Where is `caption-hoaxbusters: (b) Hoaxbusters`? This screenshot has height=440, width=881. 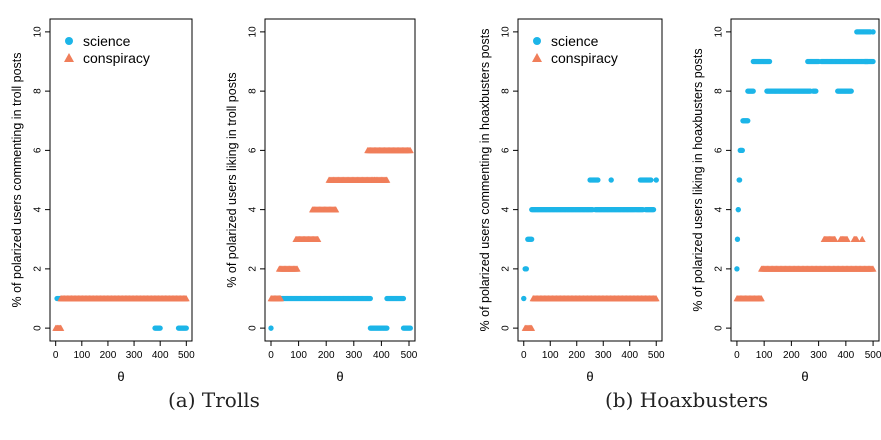
caption-hoaxbusters: (b) Hoaxbusters is located at coordinates (687, 400).